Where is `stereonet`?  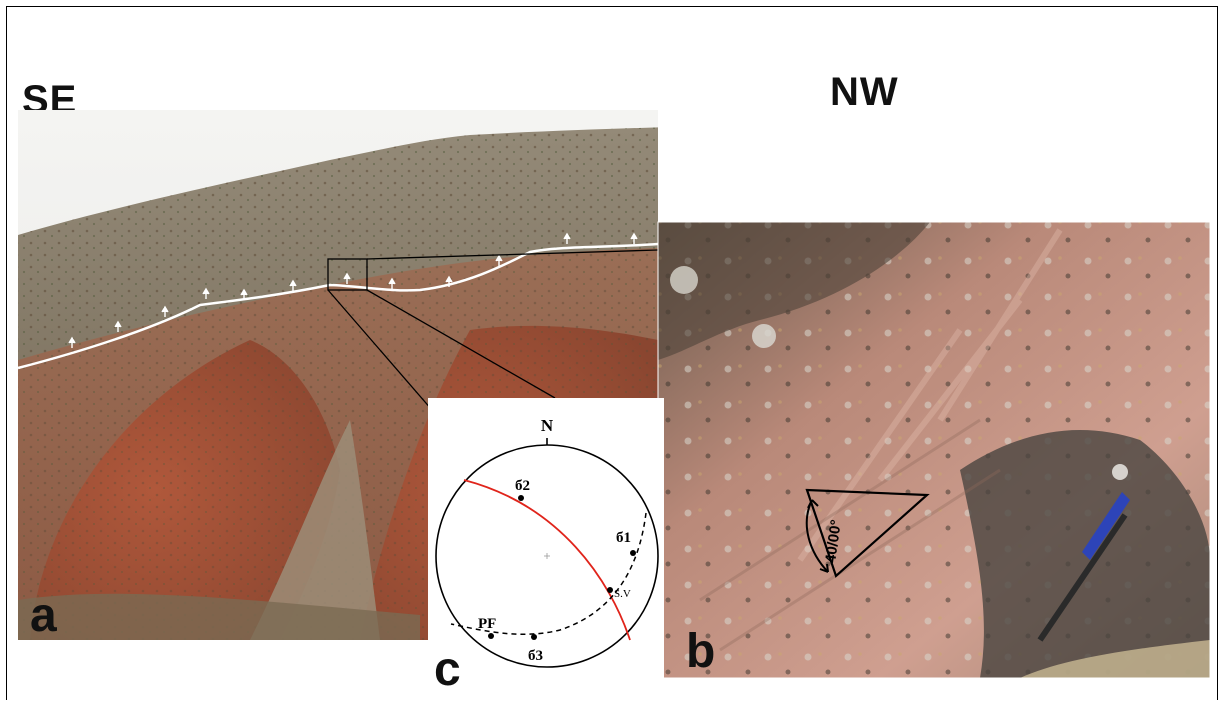
stereonet is located at coordinates (547, 553).